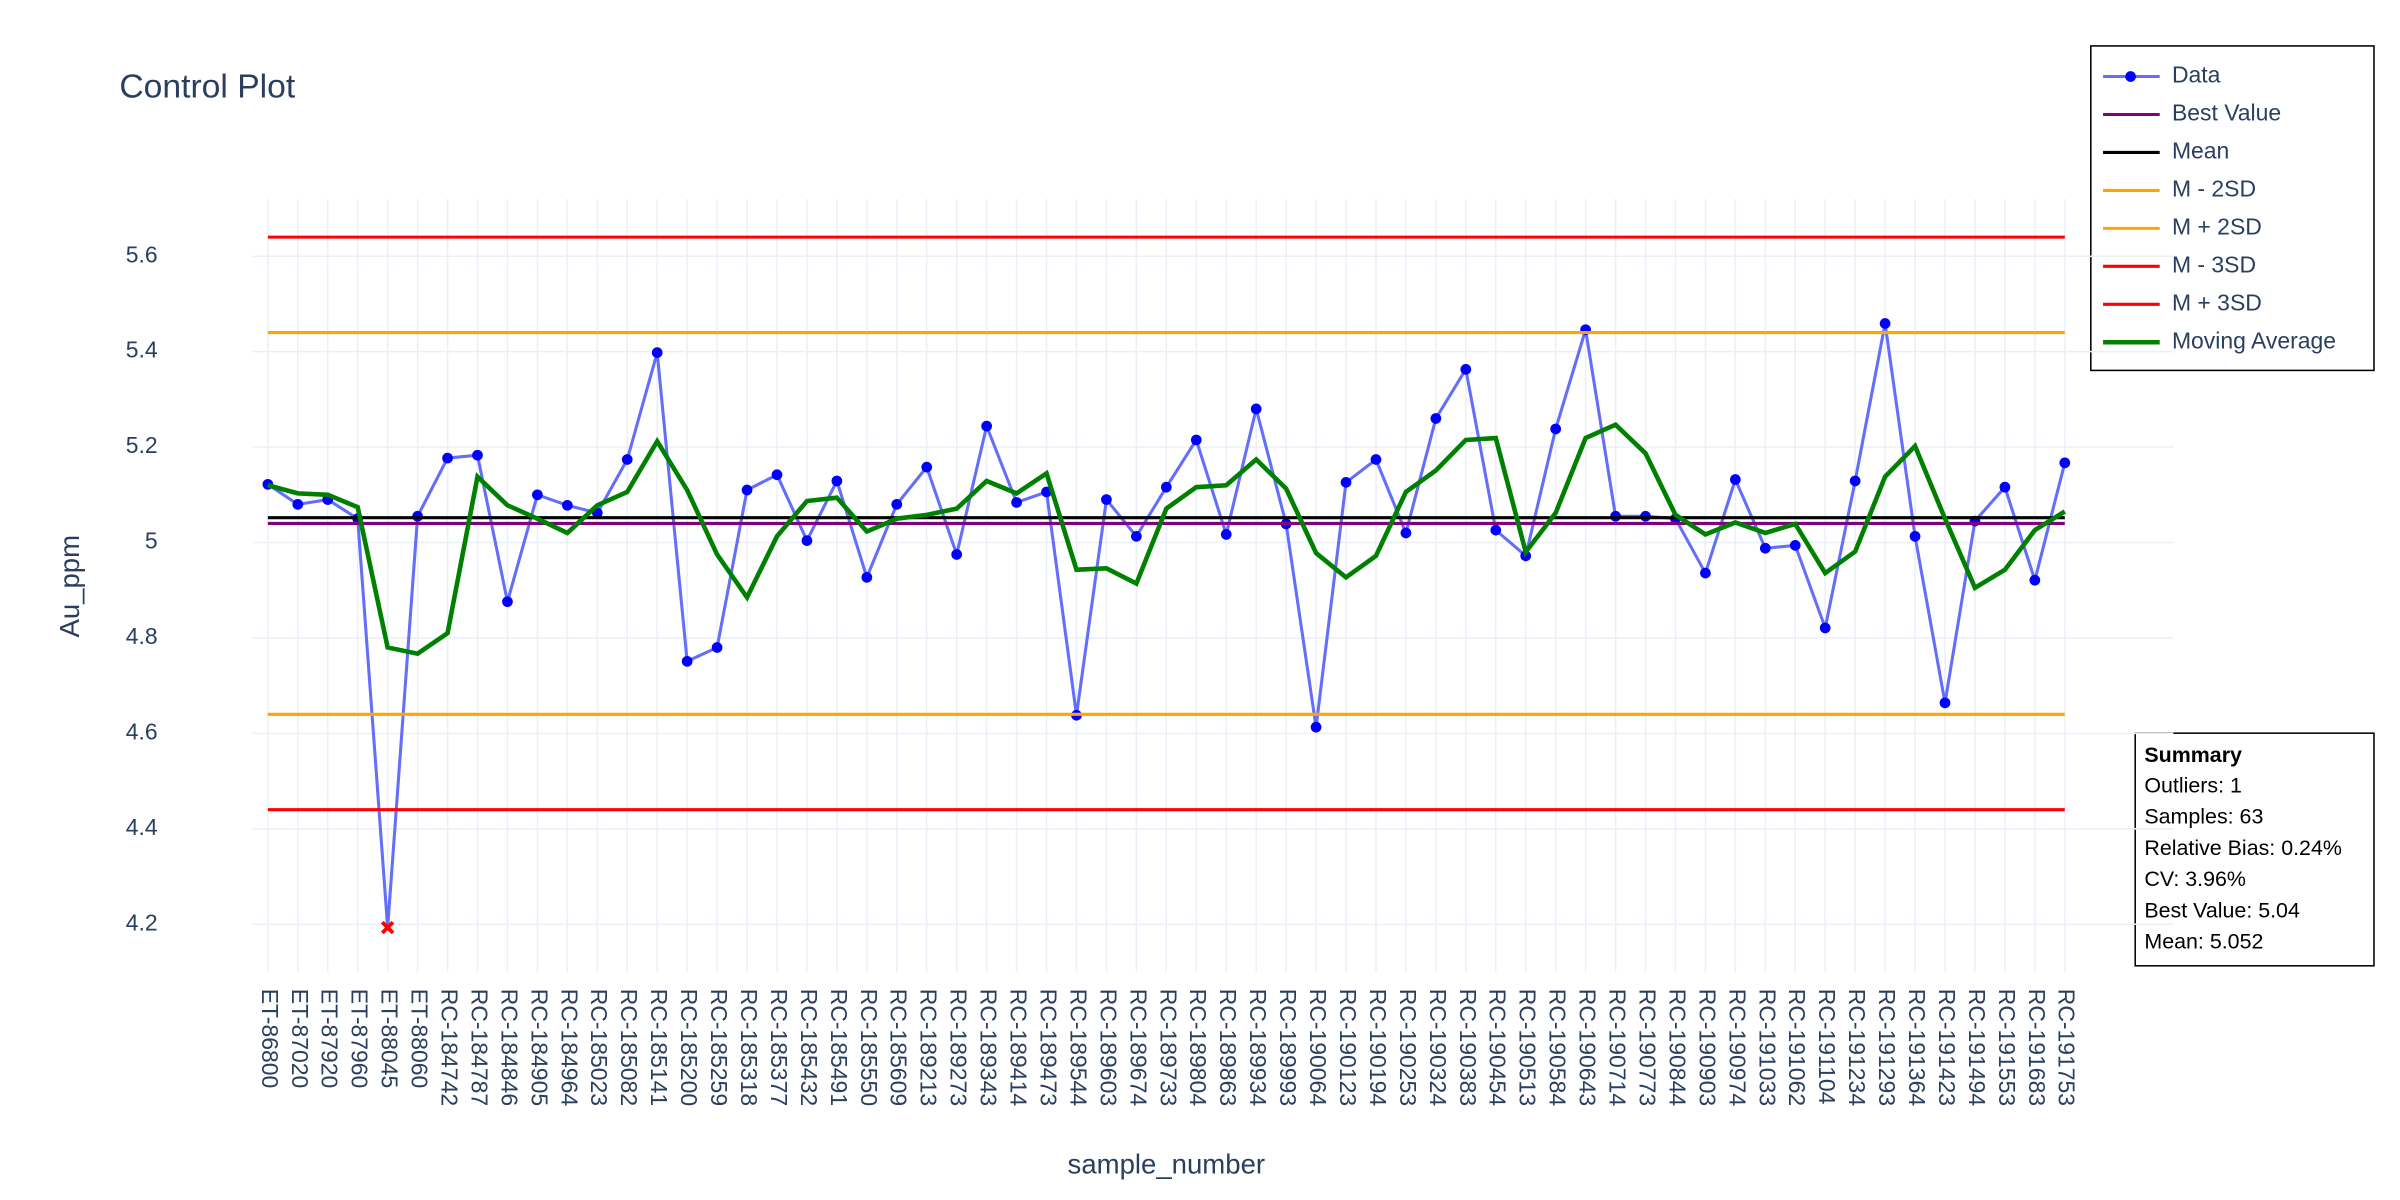 The height and width of the screenshot is (1200, 2400). I want to click on x-tick-label: RC-191423, so click(1947, 1047).